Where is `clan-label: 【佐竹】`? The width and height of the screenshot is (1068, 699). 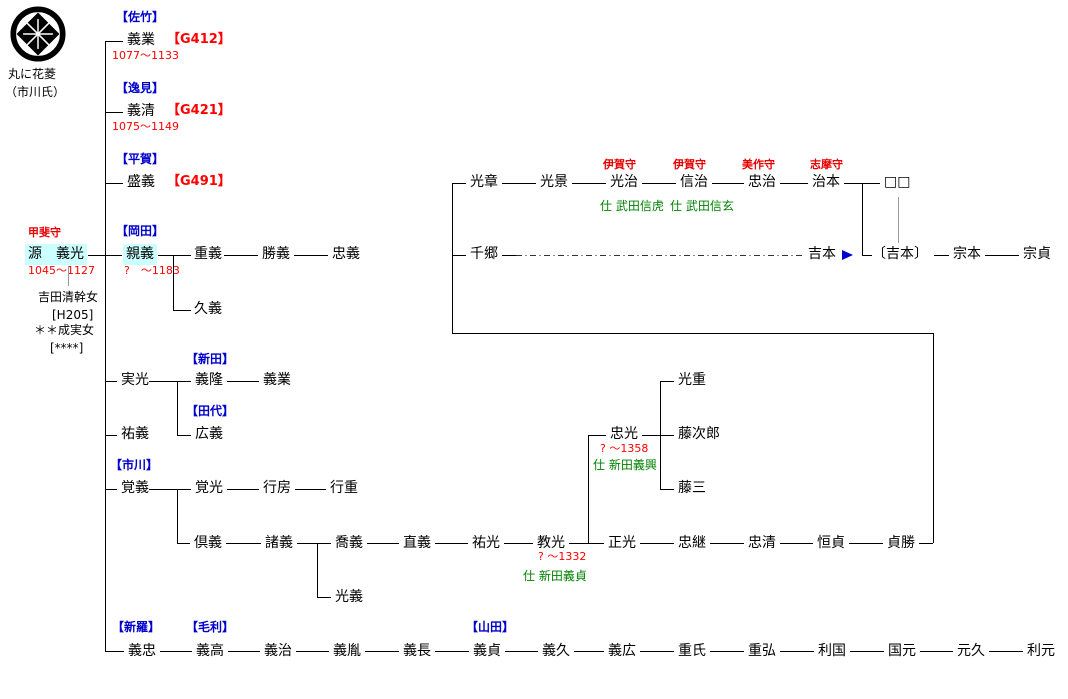
clan-label: 【佐竹】 is located at coordinates (140, 17).